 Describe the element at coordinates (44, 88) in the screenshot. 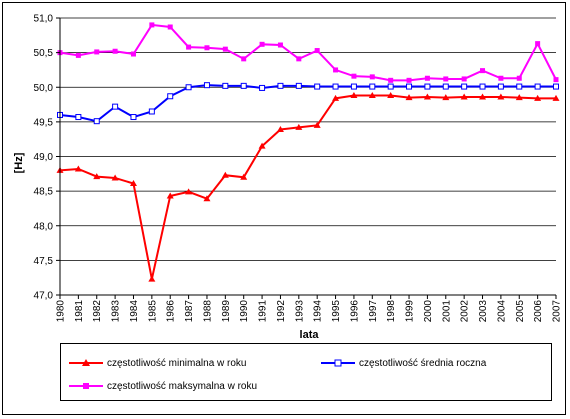

I see `y-tick-label: 50,0` at that location.